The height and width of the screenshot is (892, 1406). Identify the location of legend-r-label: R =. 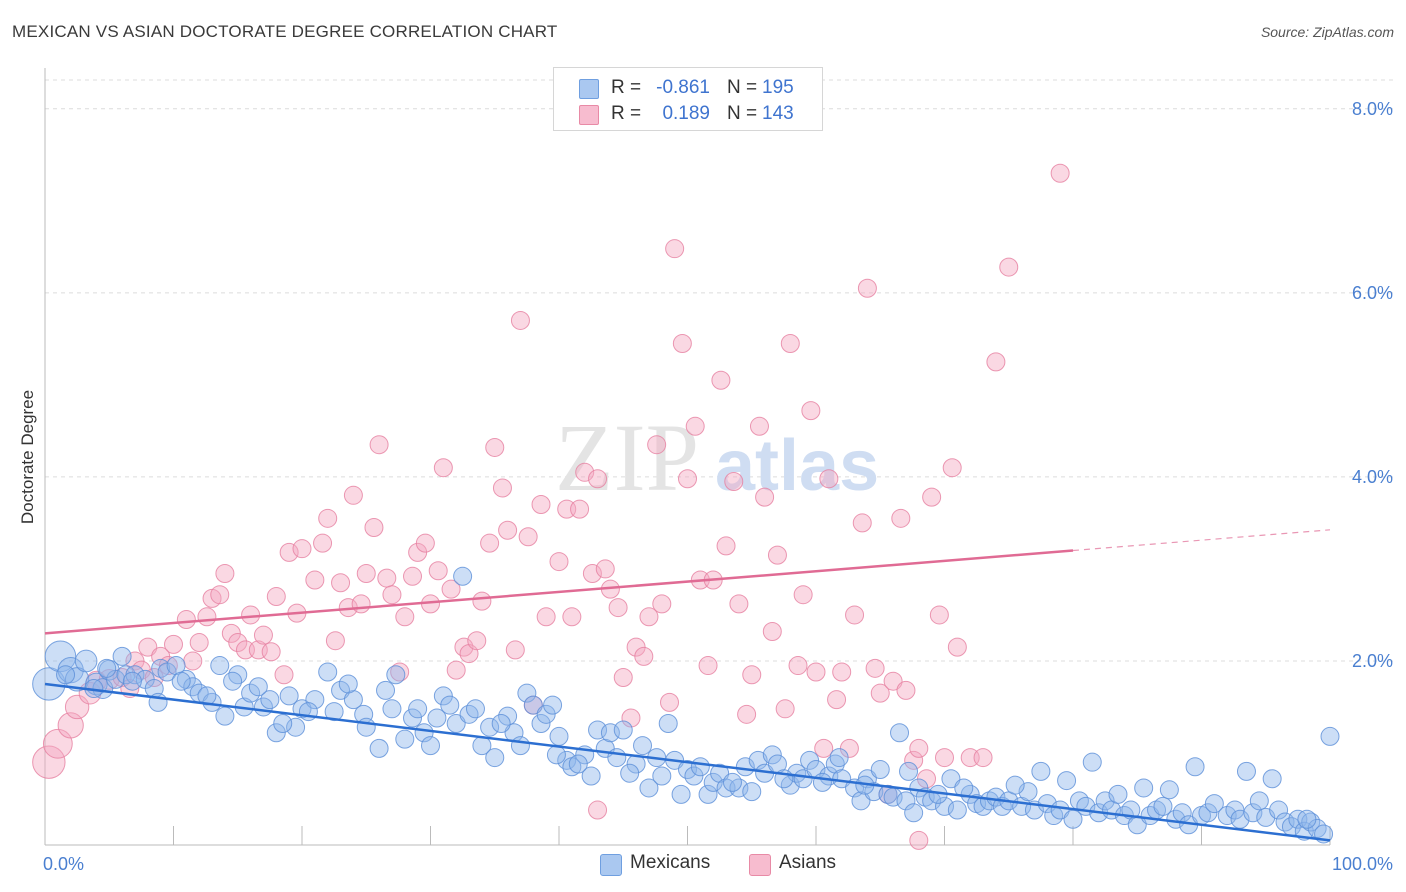
(626, 113).